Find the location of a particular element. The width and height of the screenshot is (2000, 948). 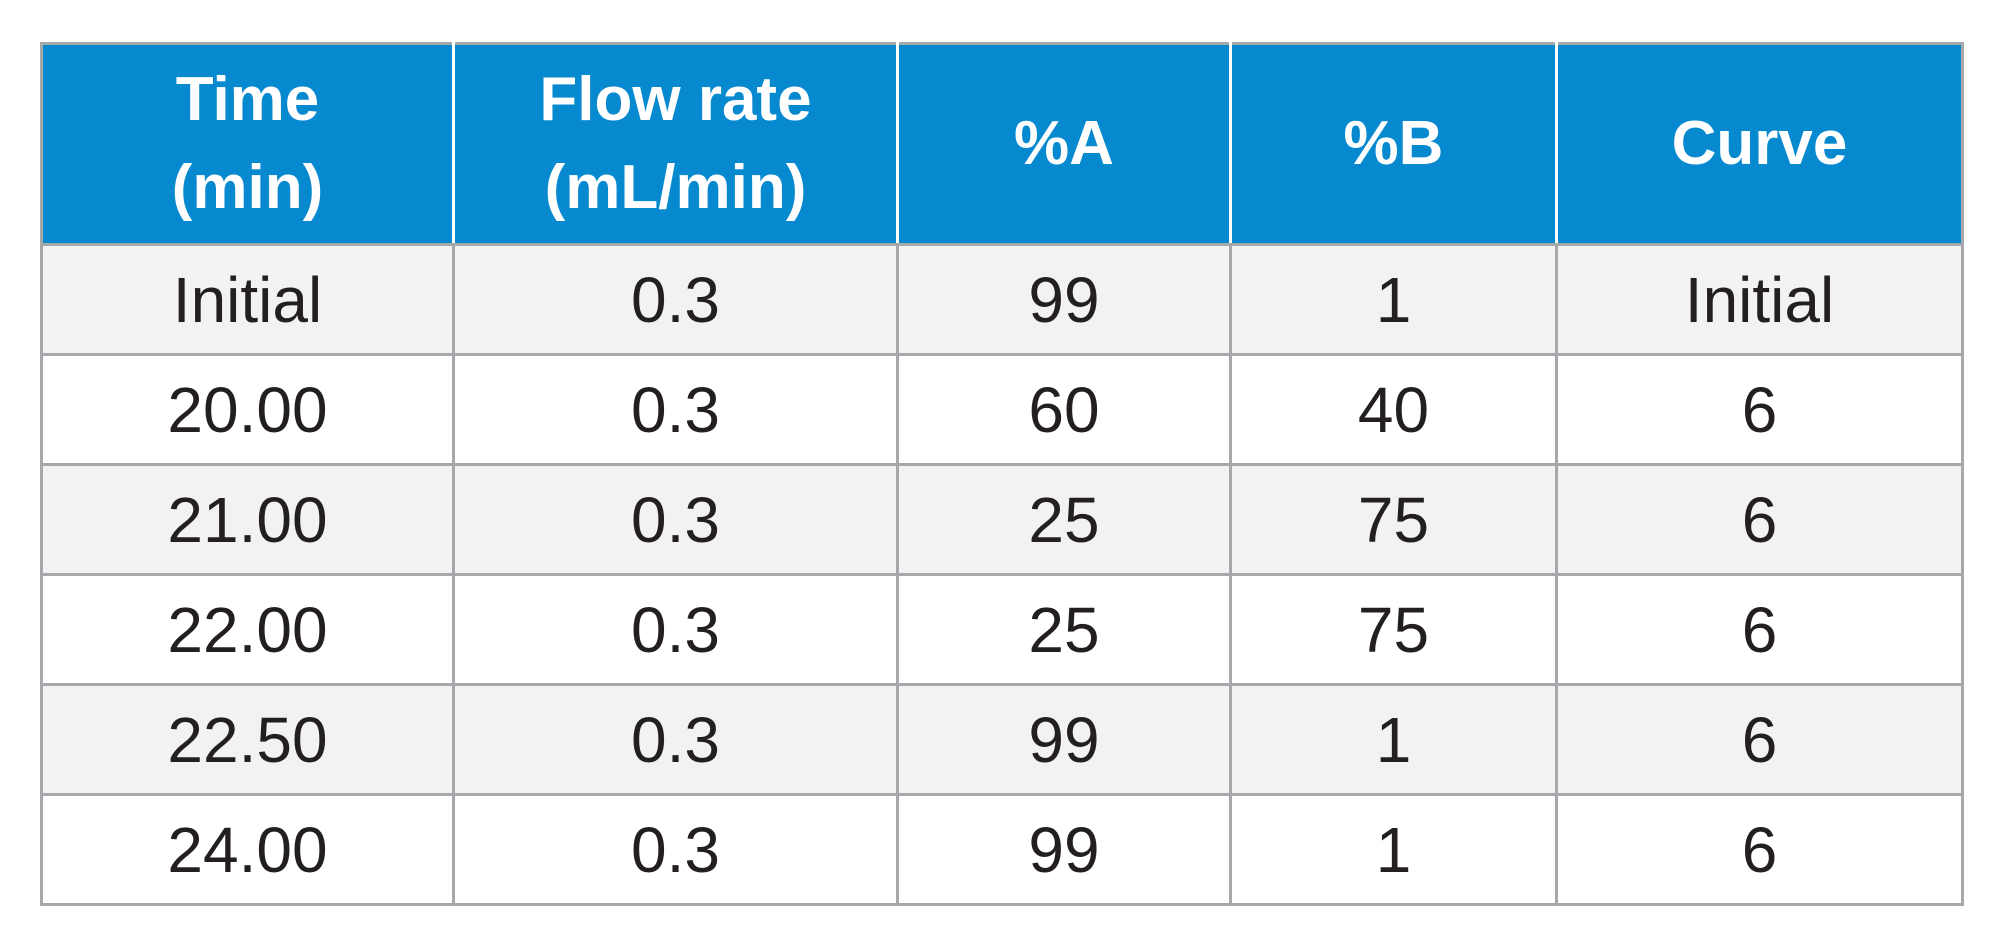

table-row: 24.00 0.3 99 1 6 is located at coordinates (1002, 849).